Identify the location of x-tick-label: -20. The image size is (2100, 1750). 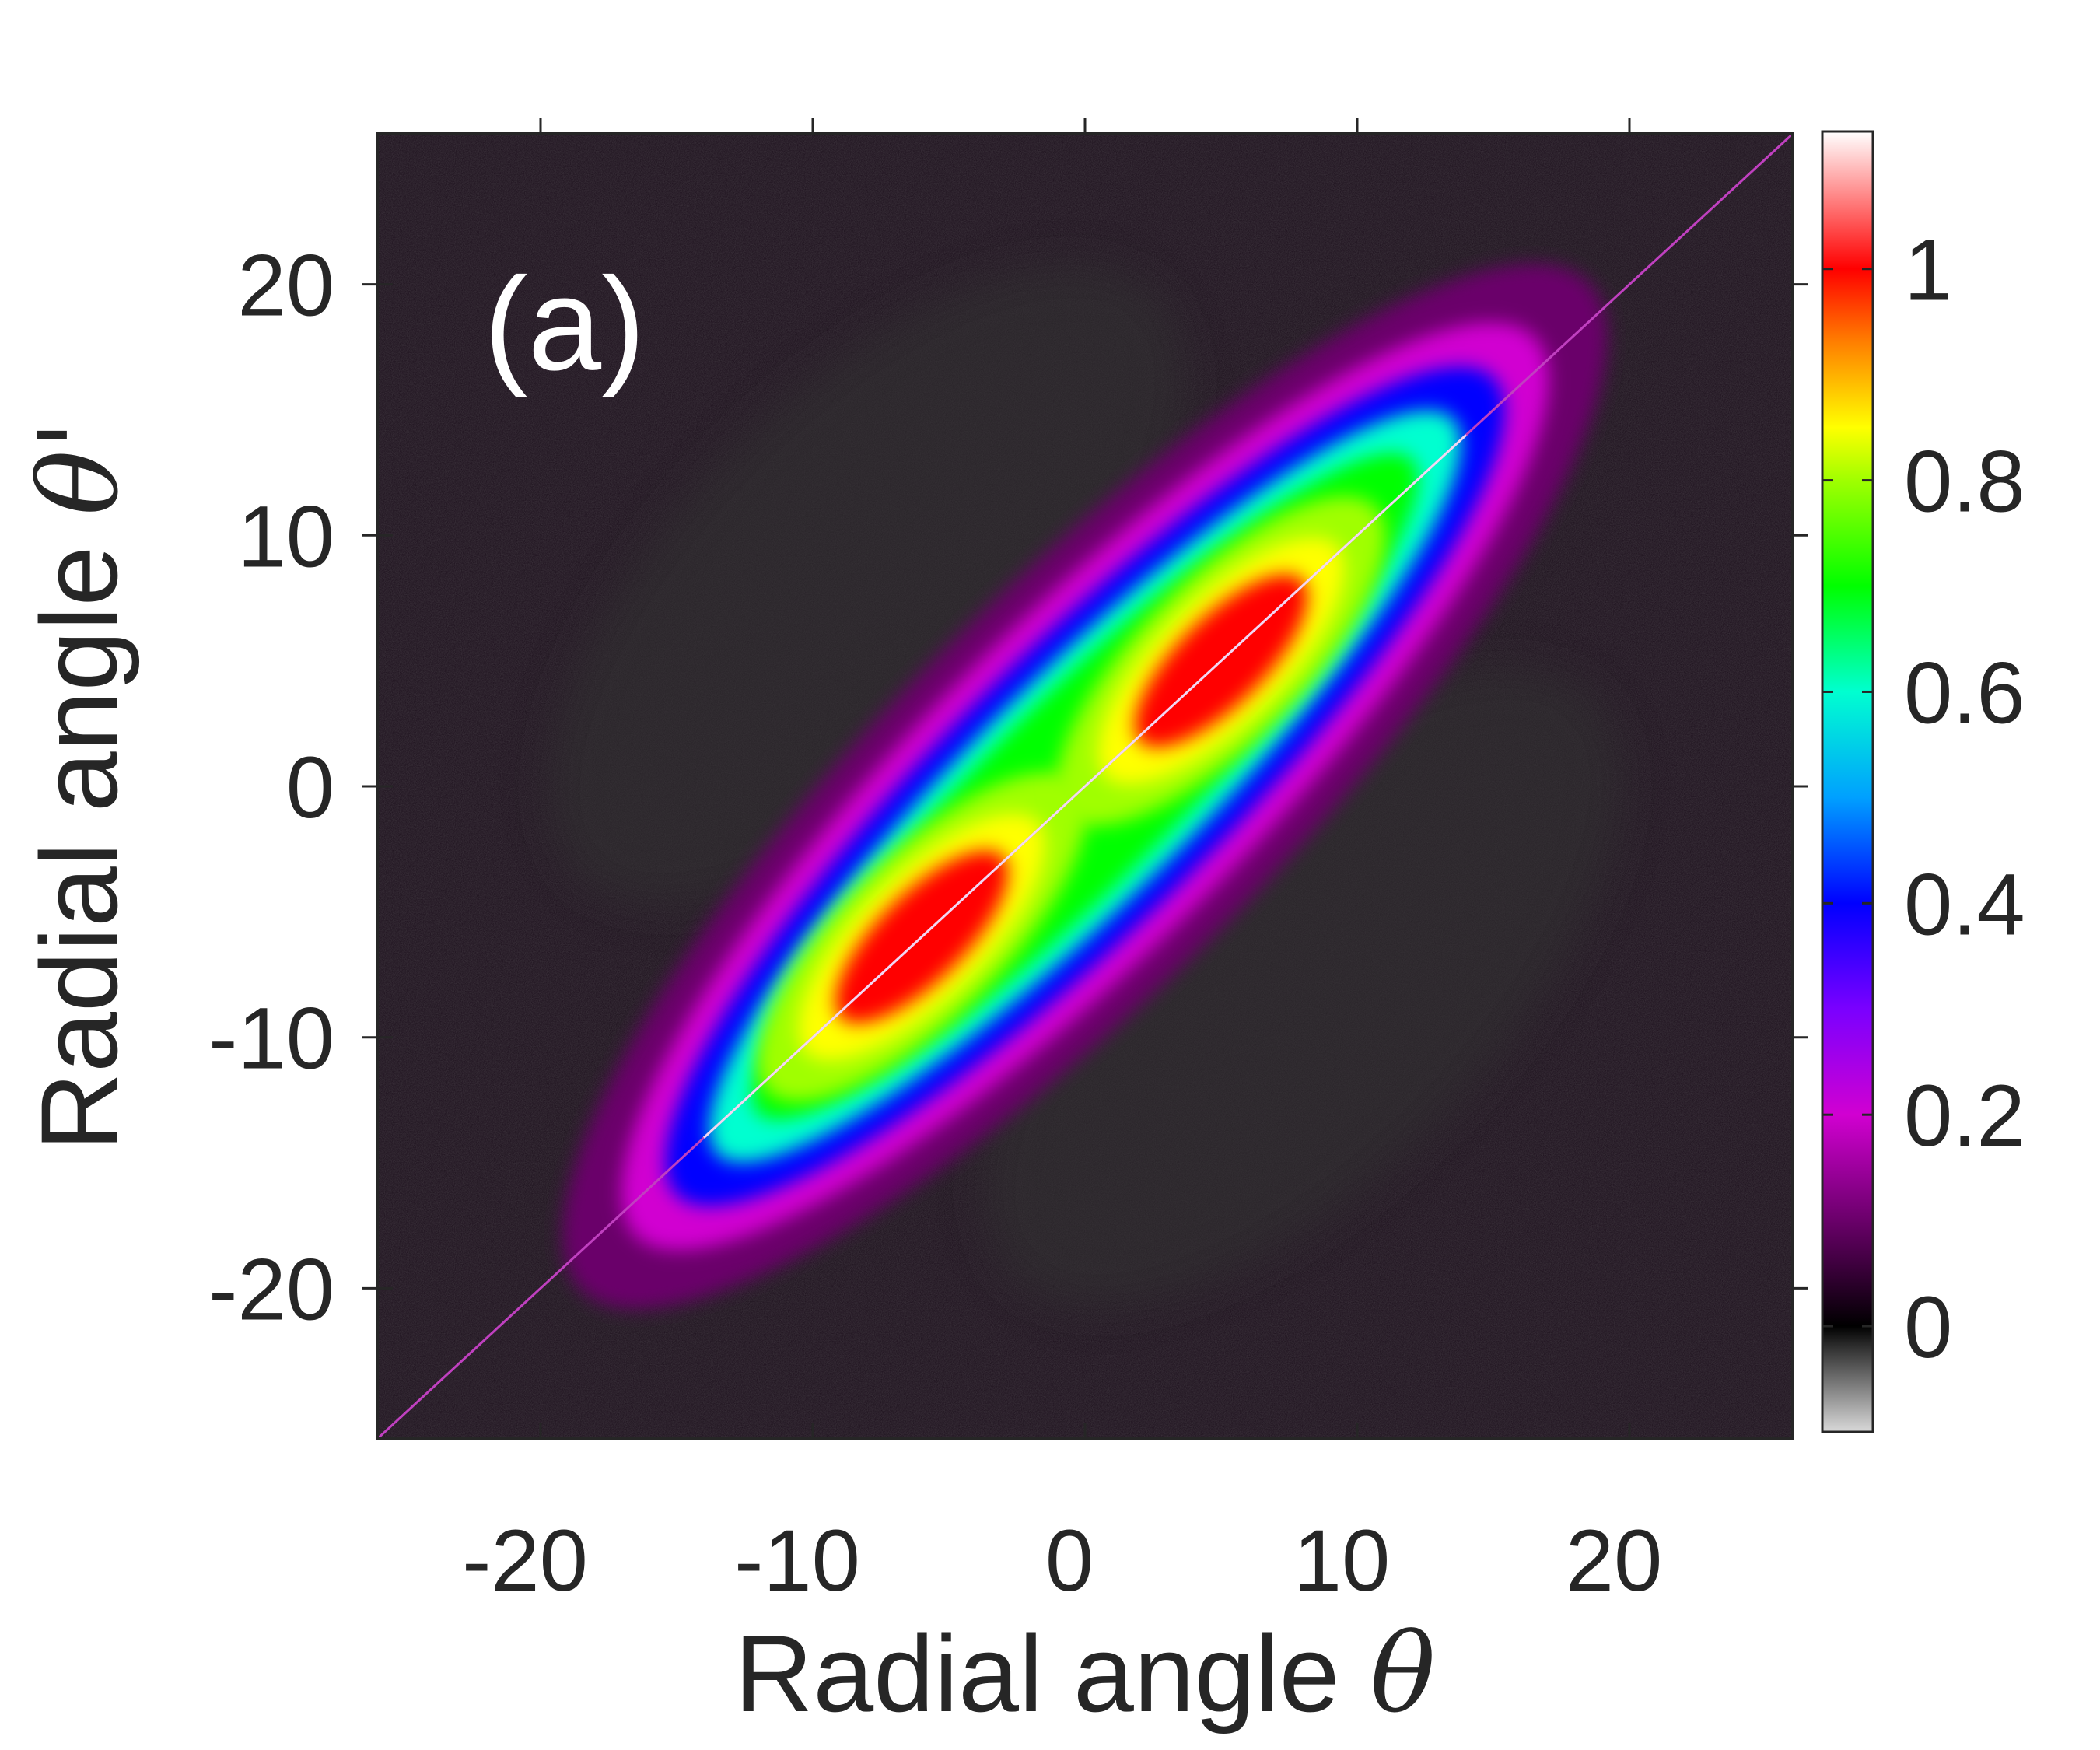
(525, 1561).